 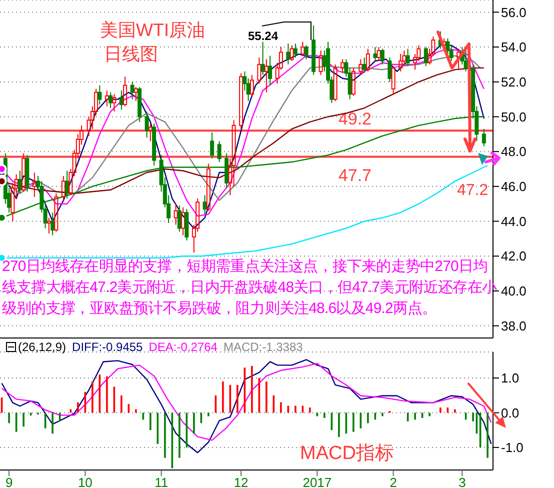 What do you see at coordinates (161, 481) in the screenshot?
I see `x-tick-label: 11` at bounding box center [161, 481].